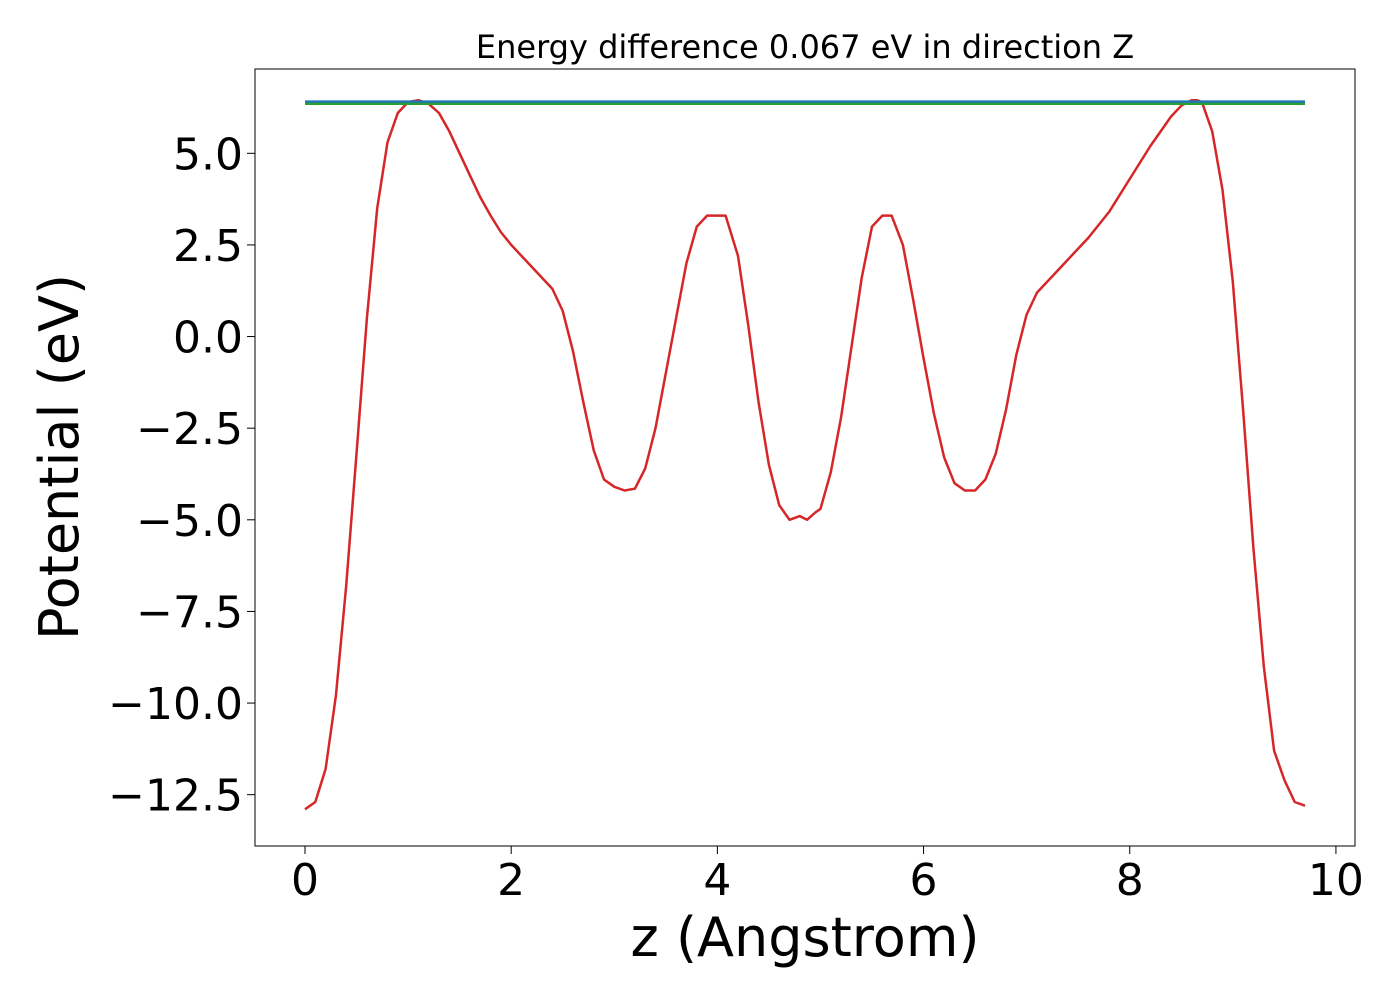  I want to click on y-tick-label: 2.5, so click(208, 246).